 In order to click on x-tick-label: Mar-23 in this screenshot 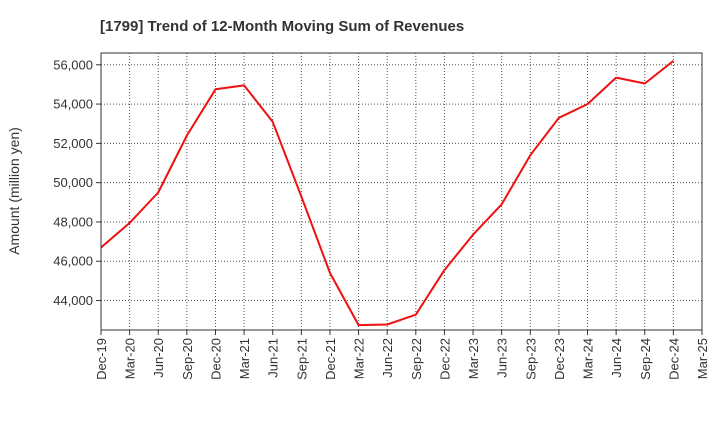, I will do `click(473, 358)`.